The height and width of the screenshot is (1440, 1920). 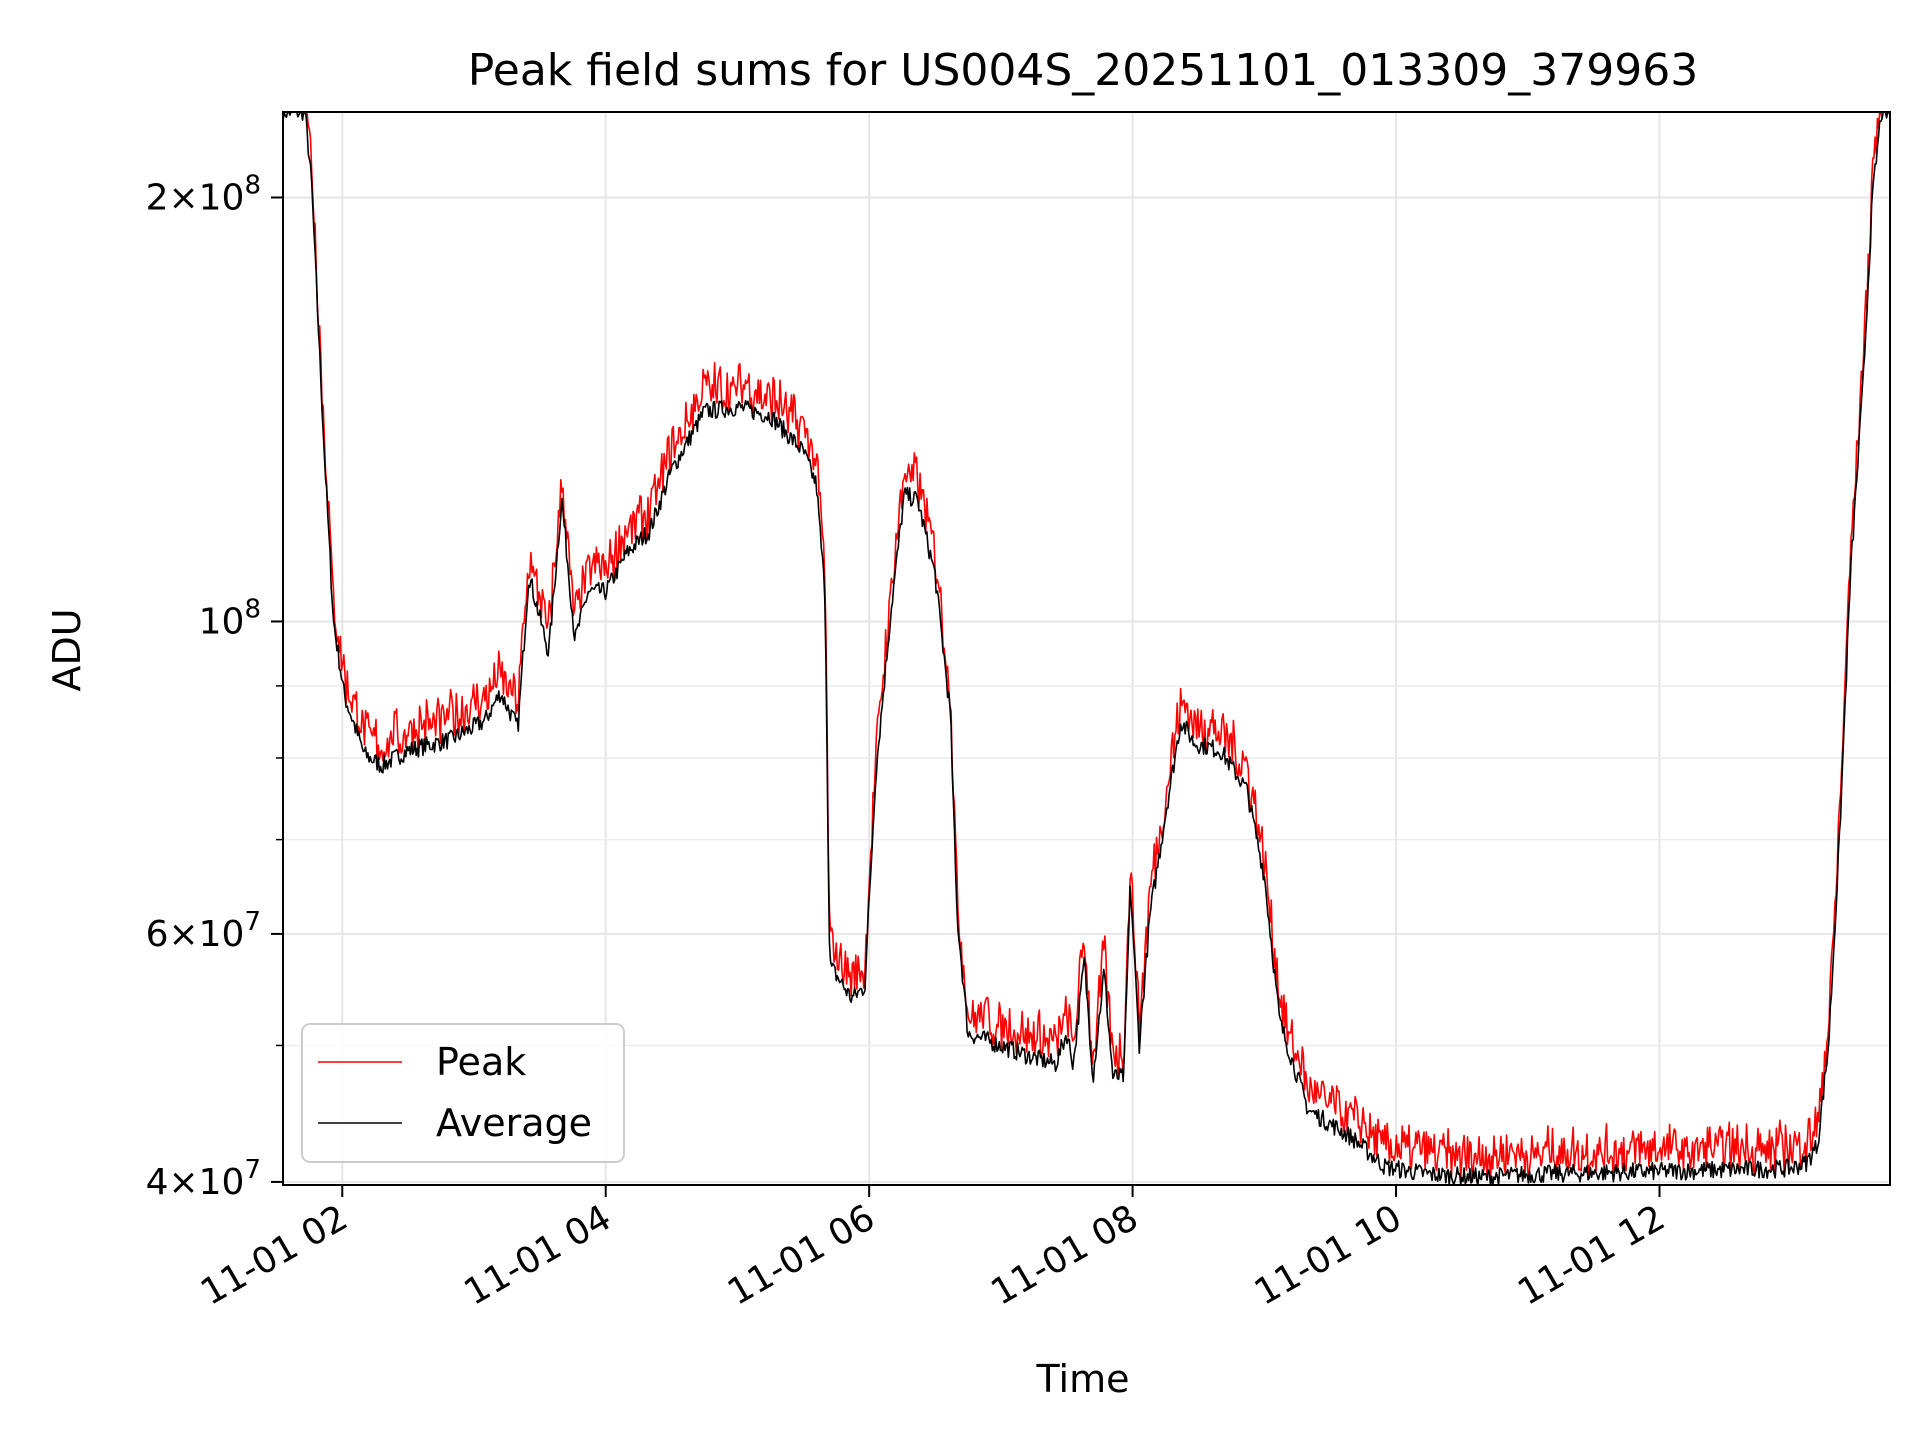 What do you see at coordinates (1083, 1379) in the screenshot?
I see `x-axis-label: Time` at bounding box center [1083, 1379].